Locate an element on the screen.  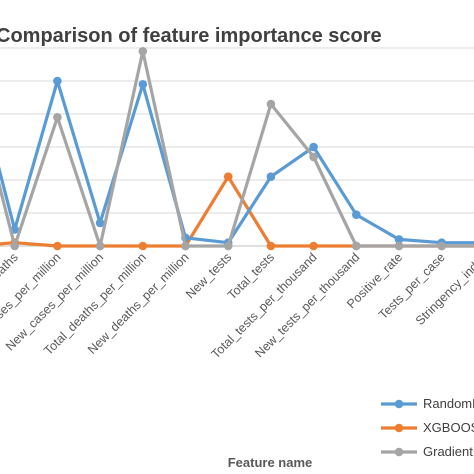
legend-item: RandomForest is located at coordinates (427, 403).